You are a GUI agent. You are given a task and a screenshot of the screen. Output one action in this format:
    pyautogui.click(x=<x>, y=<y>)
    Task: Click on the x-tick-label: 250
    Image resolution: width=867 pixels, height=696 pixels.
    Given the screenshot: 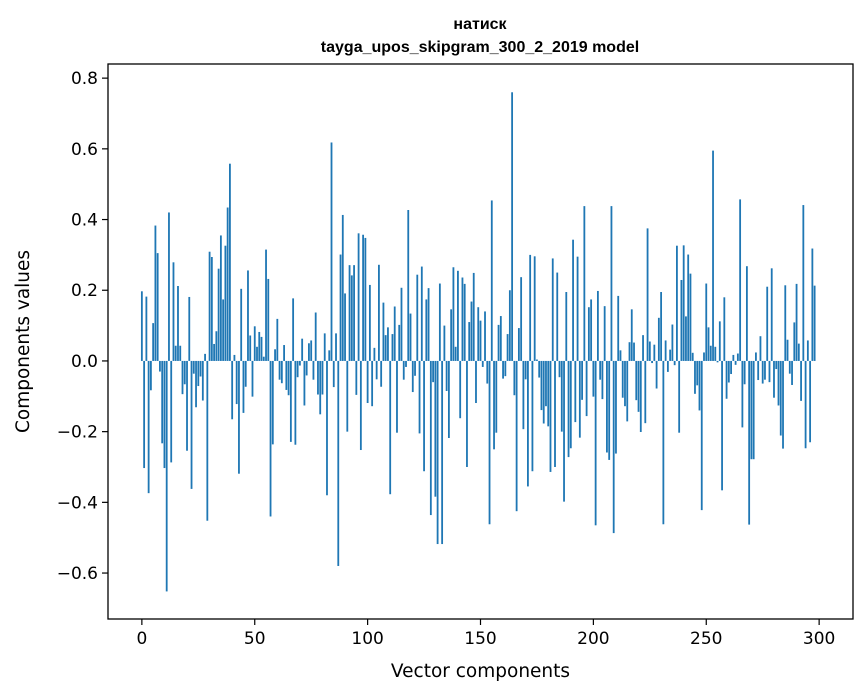 What is the action you would take?
    pyautogui.click(x=706, y=639)
    